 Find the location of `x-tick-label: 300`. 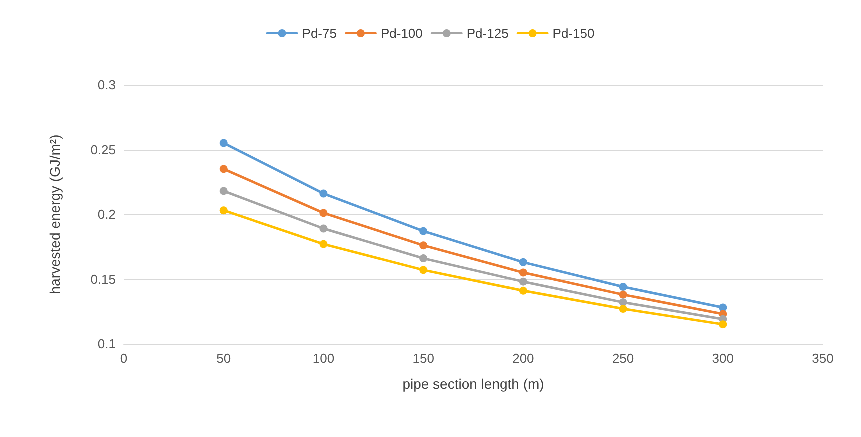

x-tick-label: 300 is located at coordinates (723, 358).